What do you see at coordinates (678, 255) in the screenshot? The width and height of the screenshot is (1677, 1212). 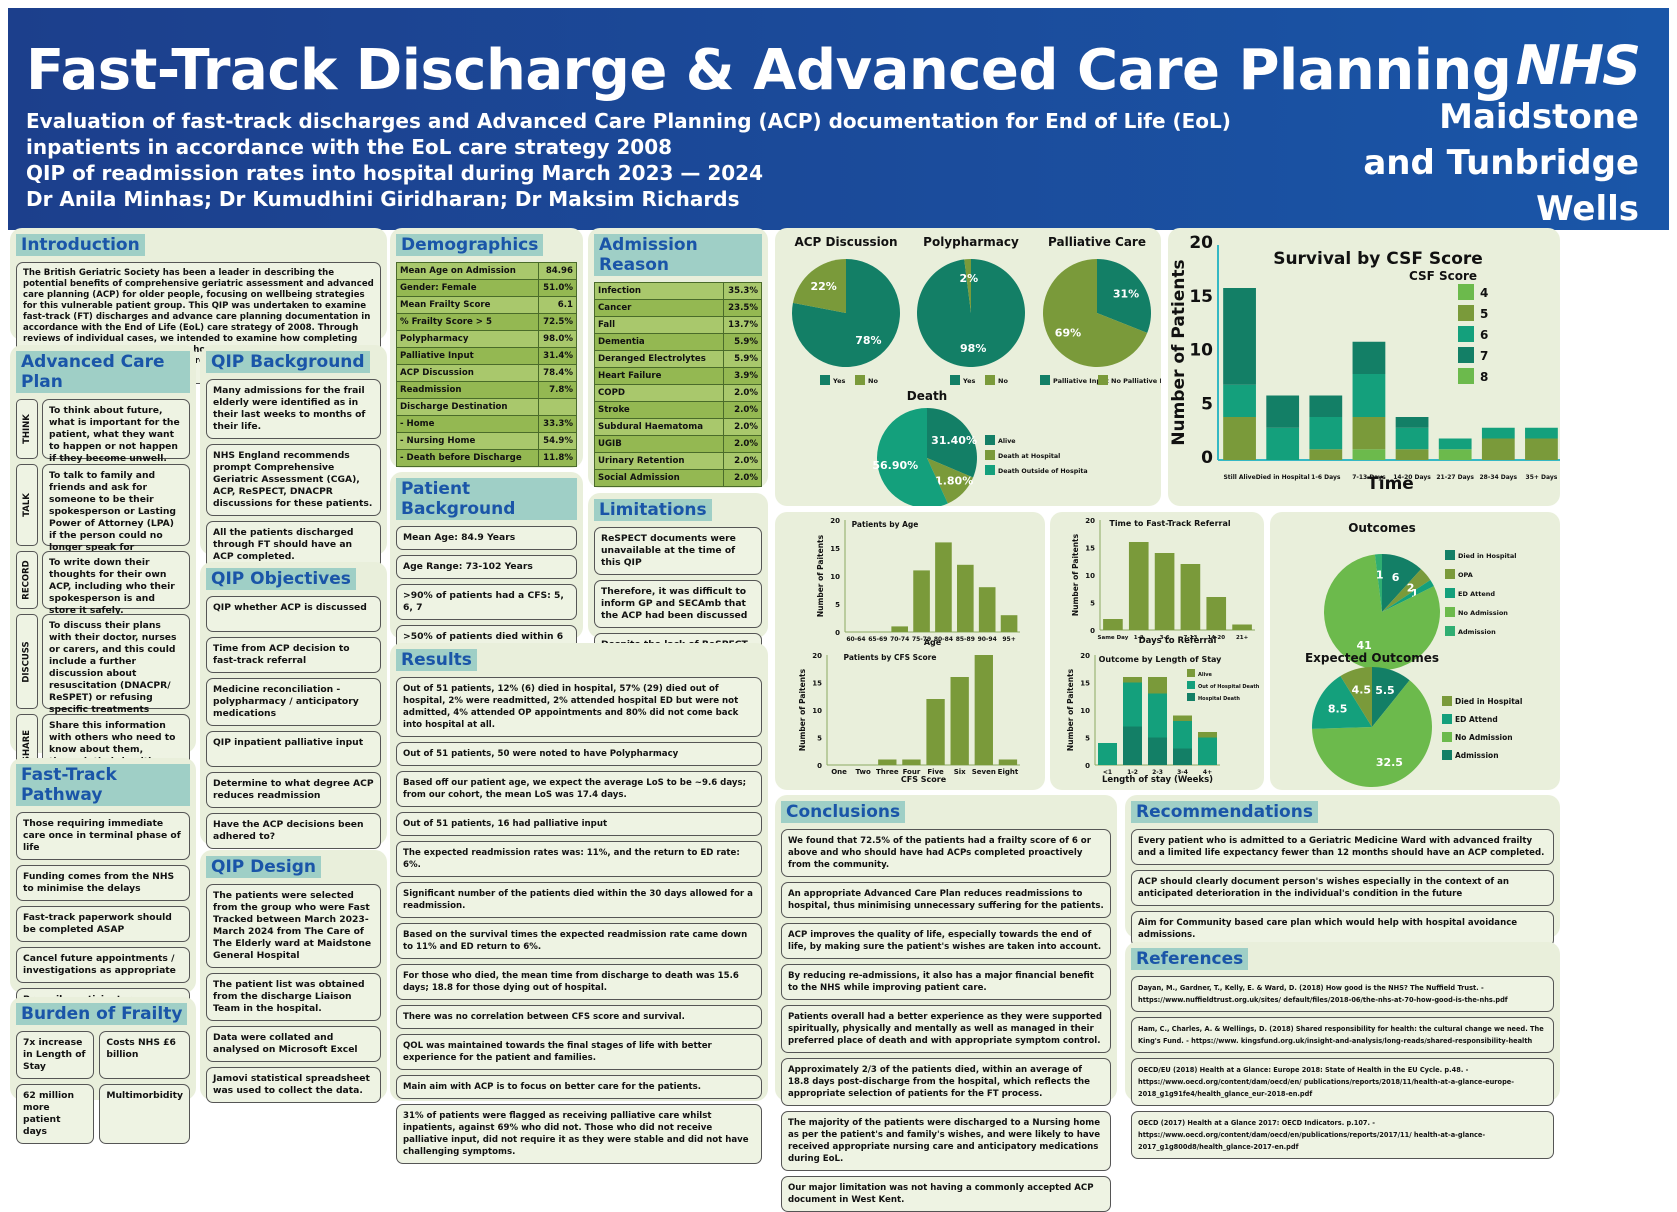 I see `admission-reason-heading: Admission Reason` at bounding box center [678, 255].